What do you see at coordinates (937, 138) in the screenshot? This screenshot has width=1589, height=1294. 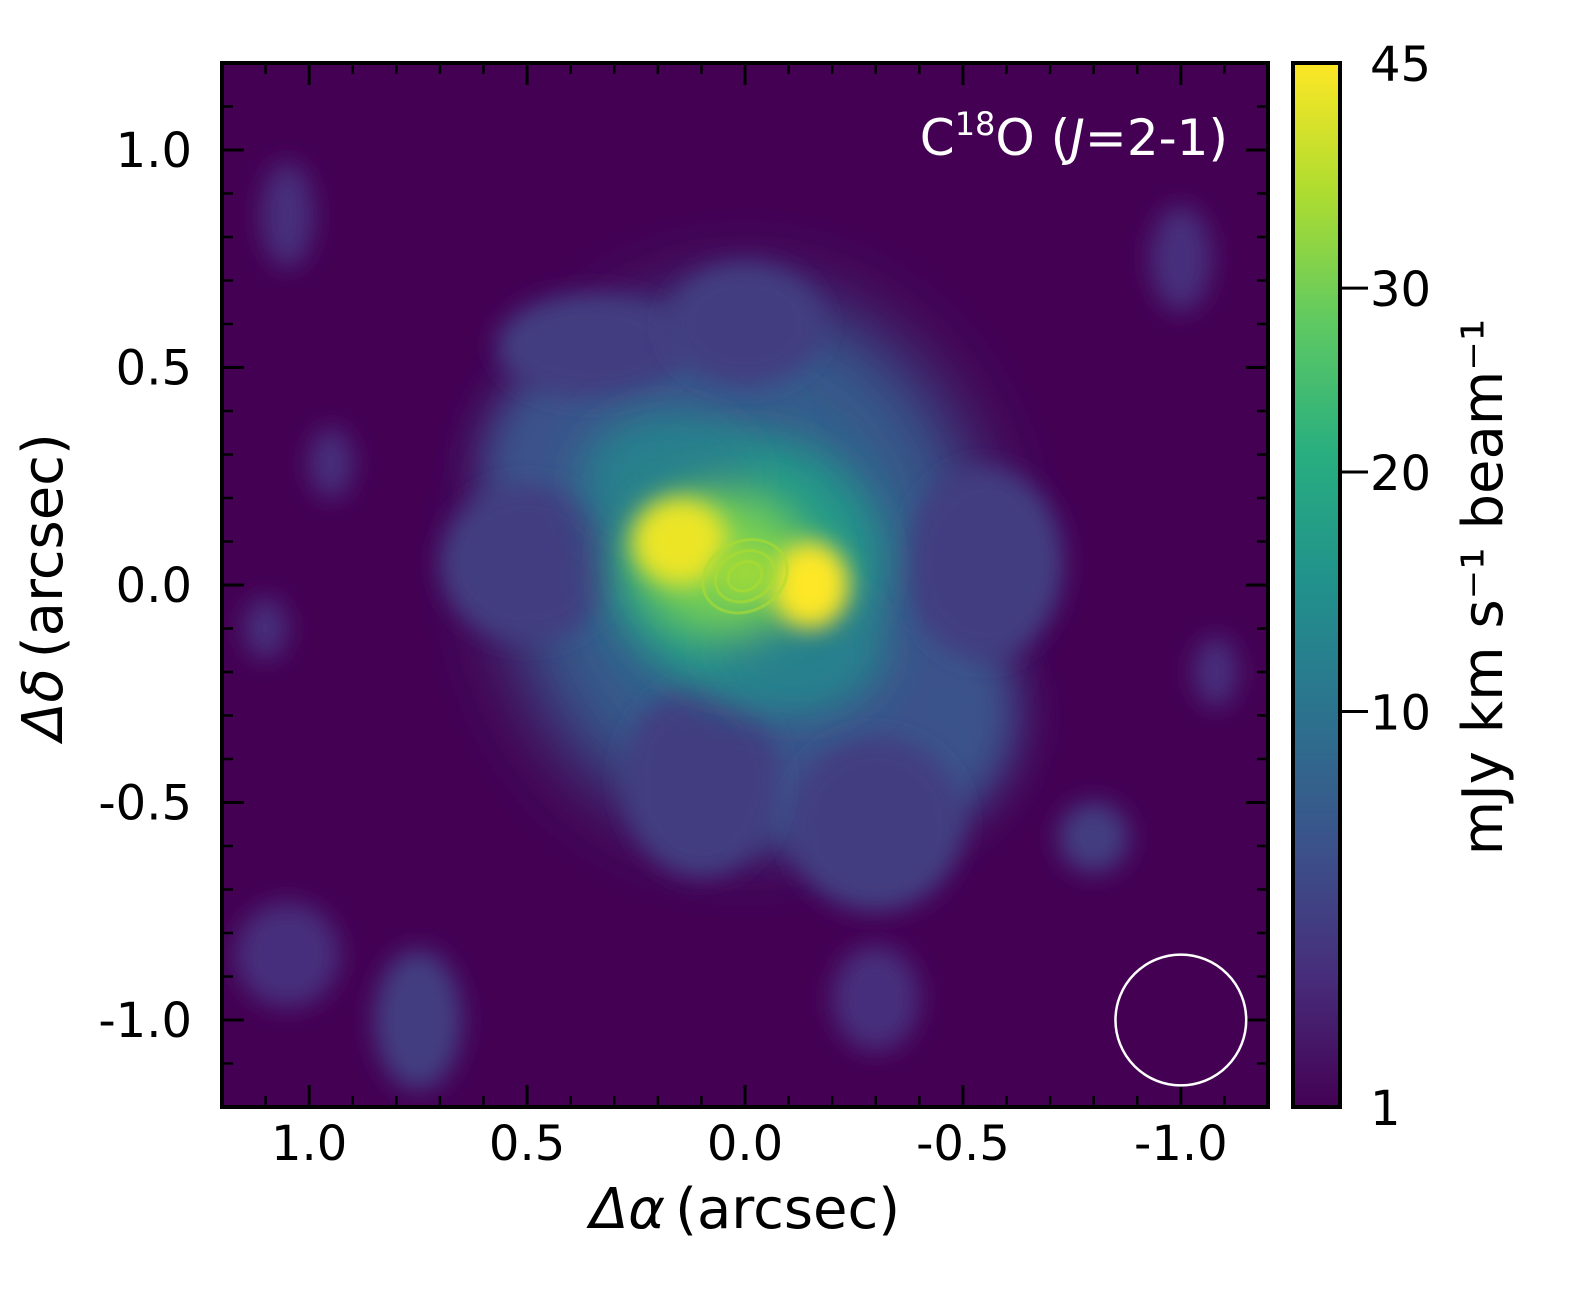 I see `annotation-species: C` at bounding box center [937, 138].